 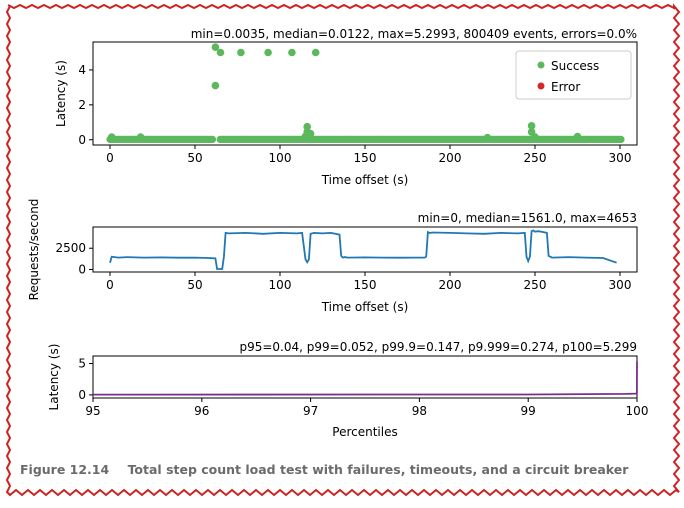 What do you see at coordinates (201, 411) in the screenshot?
I see `x-tick-label: 96` at bounding box center [201, 411].